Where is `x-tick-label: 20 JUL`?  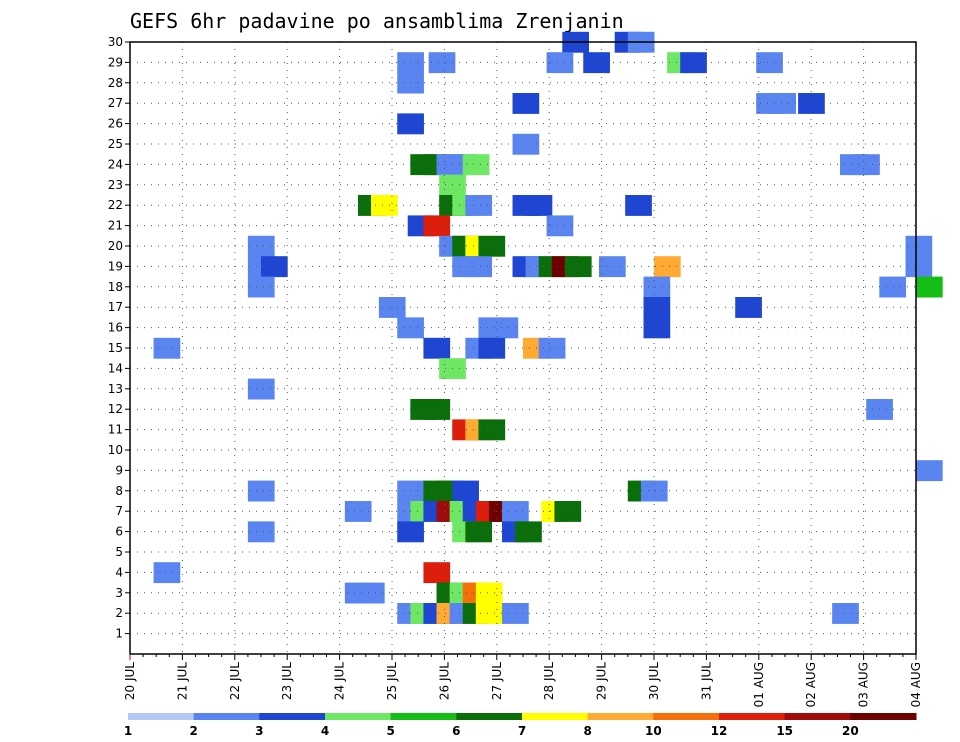 x-tick-label: 20 JUL is located at coordinates (130, 681).